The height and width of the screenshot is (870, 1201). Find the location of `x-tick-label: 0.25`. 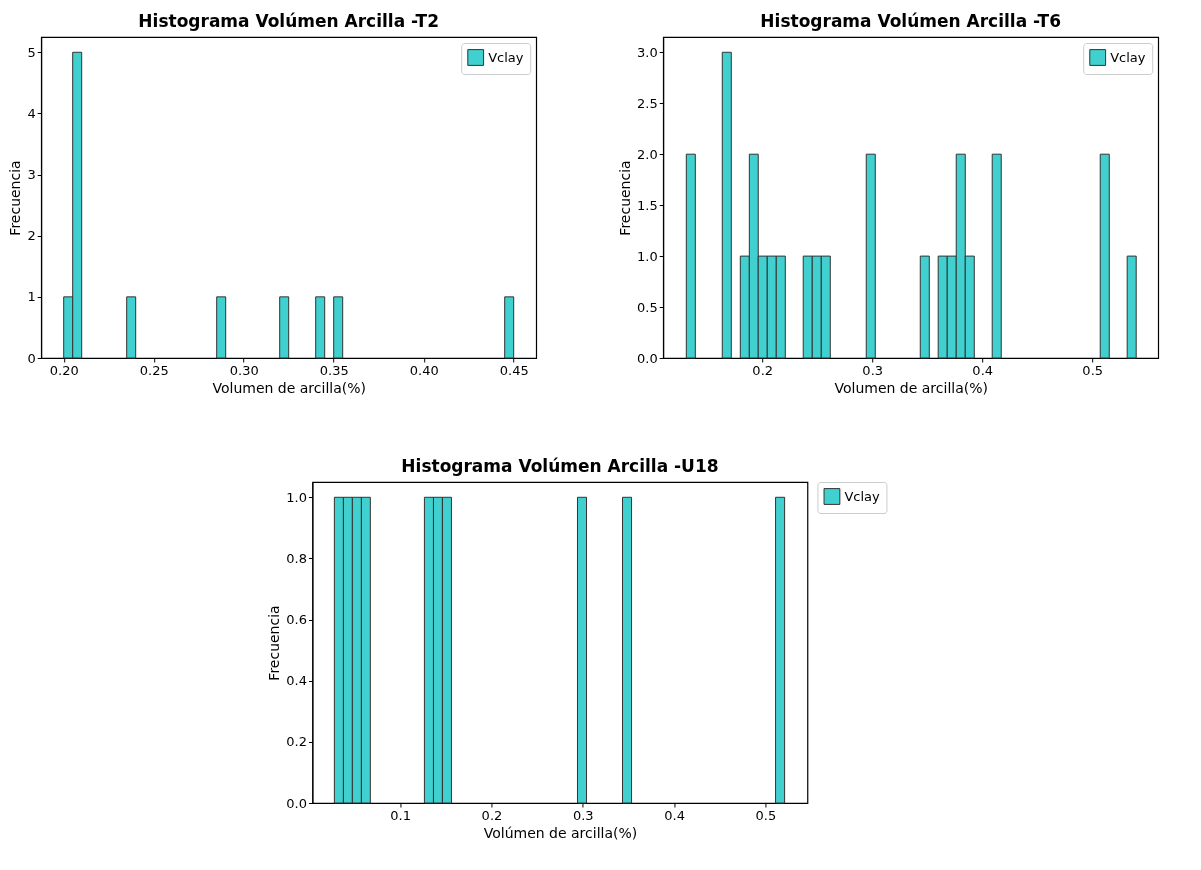

x-tick-label: 0.25 is located at coordinates (154, 370).